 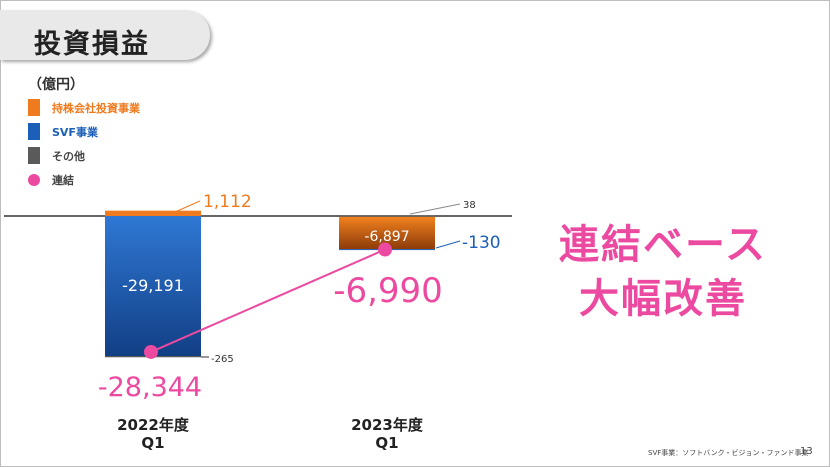 I want to click on headline-line-2: 大幅改善, so click(x=663, y=299).